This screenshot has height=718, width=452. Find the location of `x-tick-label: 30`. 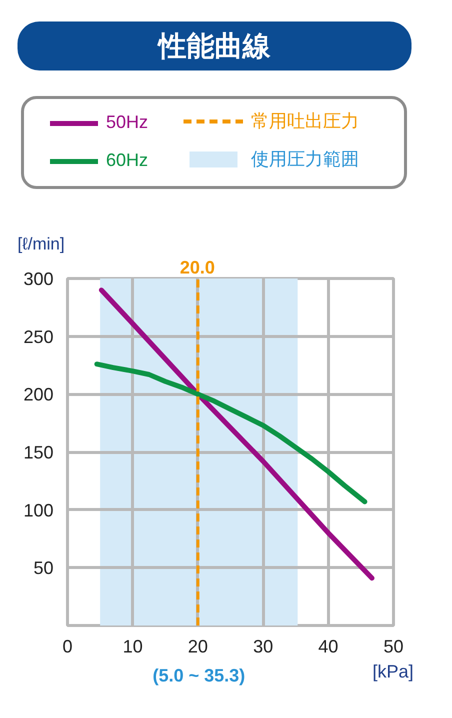

x-tick-label: 30 is located at coordinates (263, 646).